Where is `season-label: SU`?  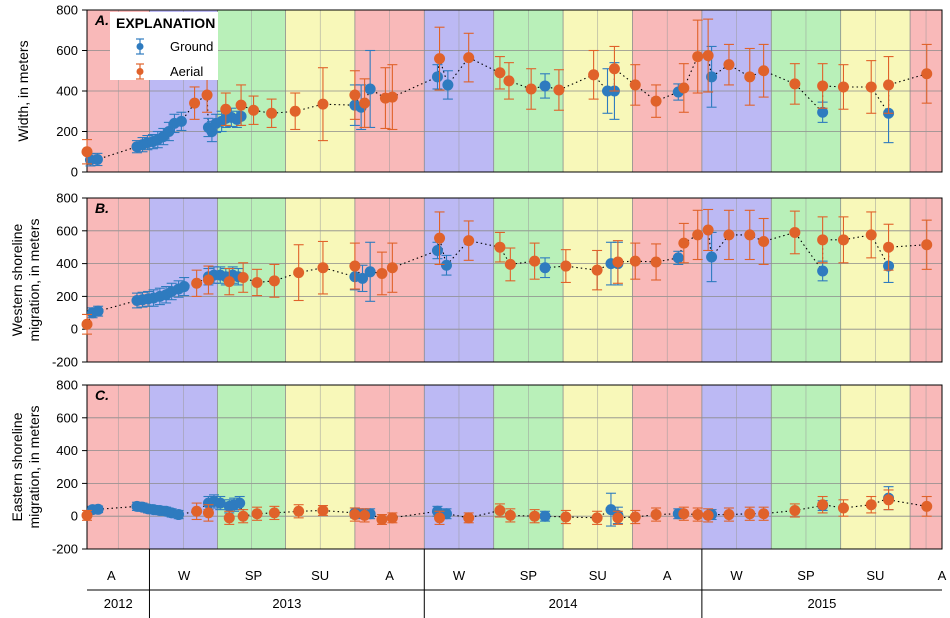
season-label: SU is located at coordinates (320, 575).